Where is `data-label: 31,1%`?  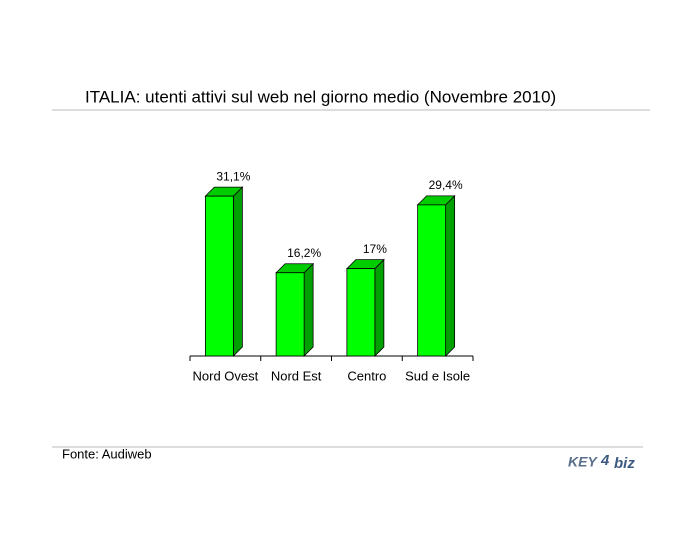 data-label: 31,1% is located at coordinates (233, 176).